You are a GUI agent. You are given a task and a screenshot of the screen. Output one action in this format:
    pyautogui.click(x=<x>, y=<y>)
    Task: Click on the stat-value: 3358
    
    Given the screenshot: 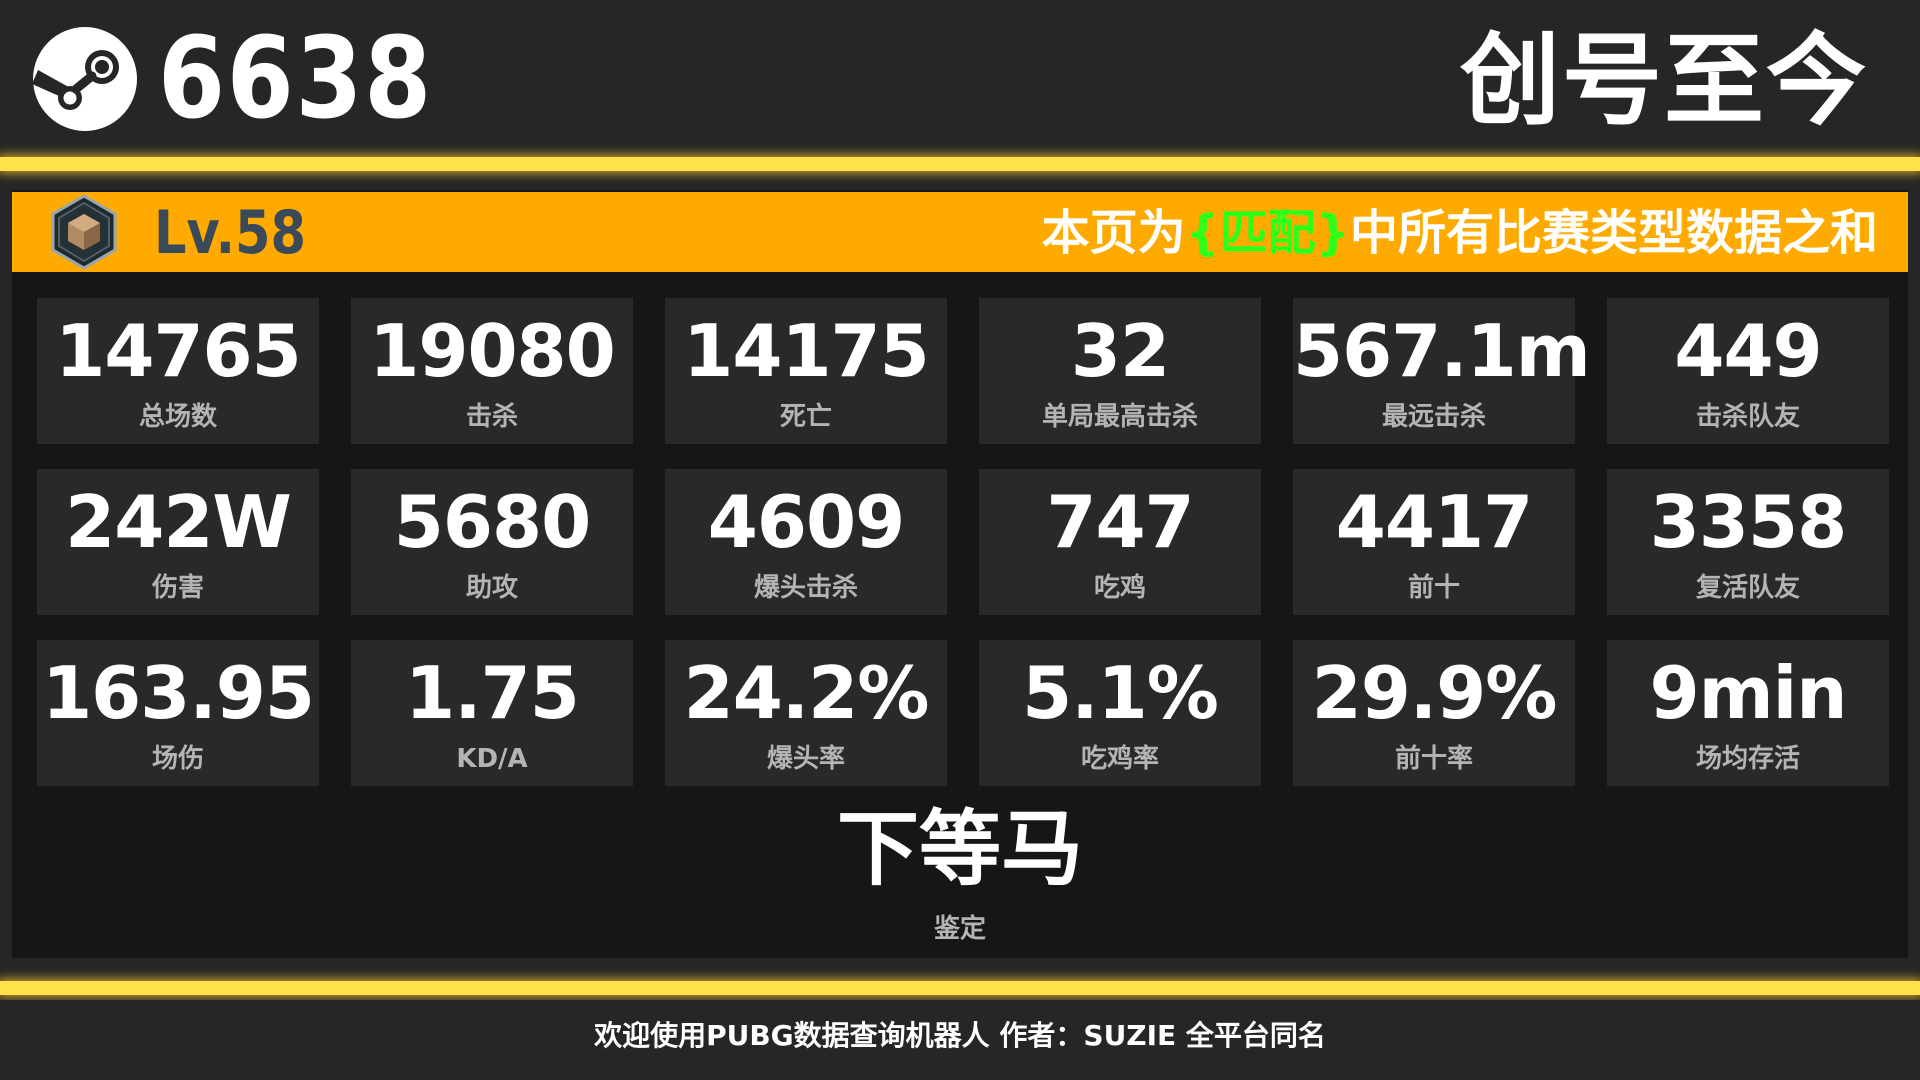 What is the action you would take?
    pyautogui.click(x=1748, y=522)
    